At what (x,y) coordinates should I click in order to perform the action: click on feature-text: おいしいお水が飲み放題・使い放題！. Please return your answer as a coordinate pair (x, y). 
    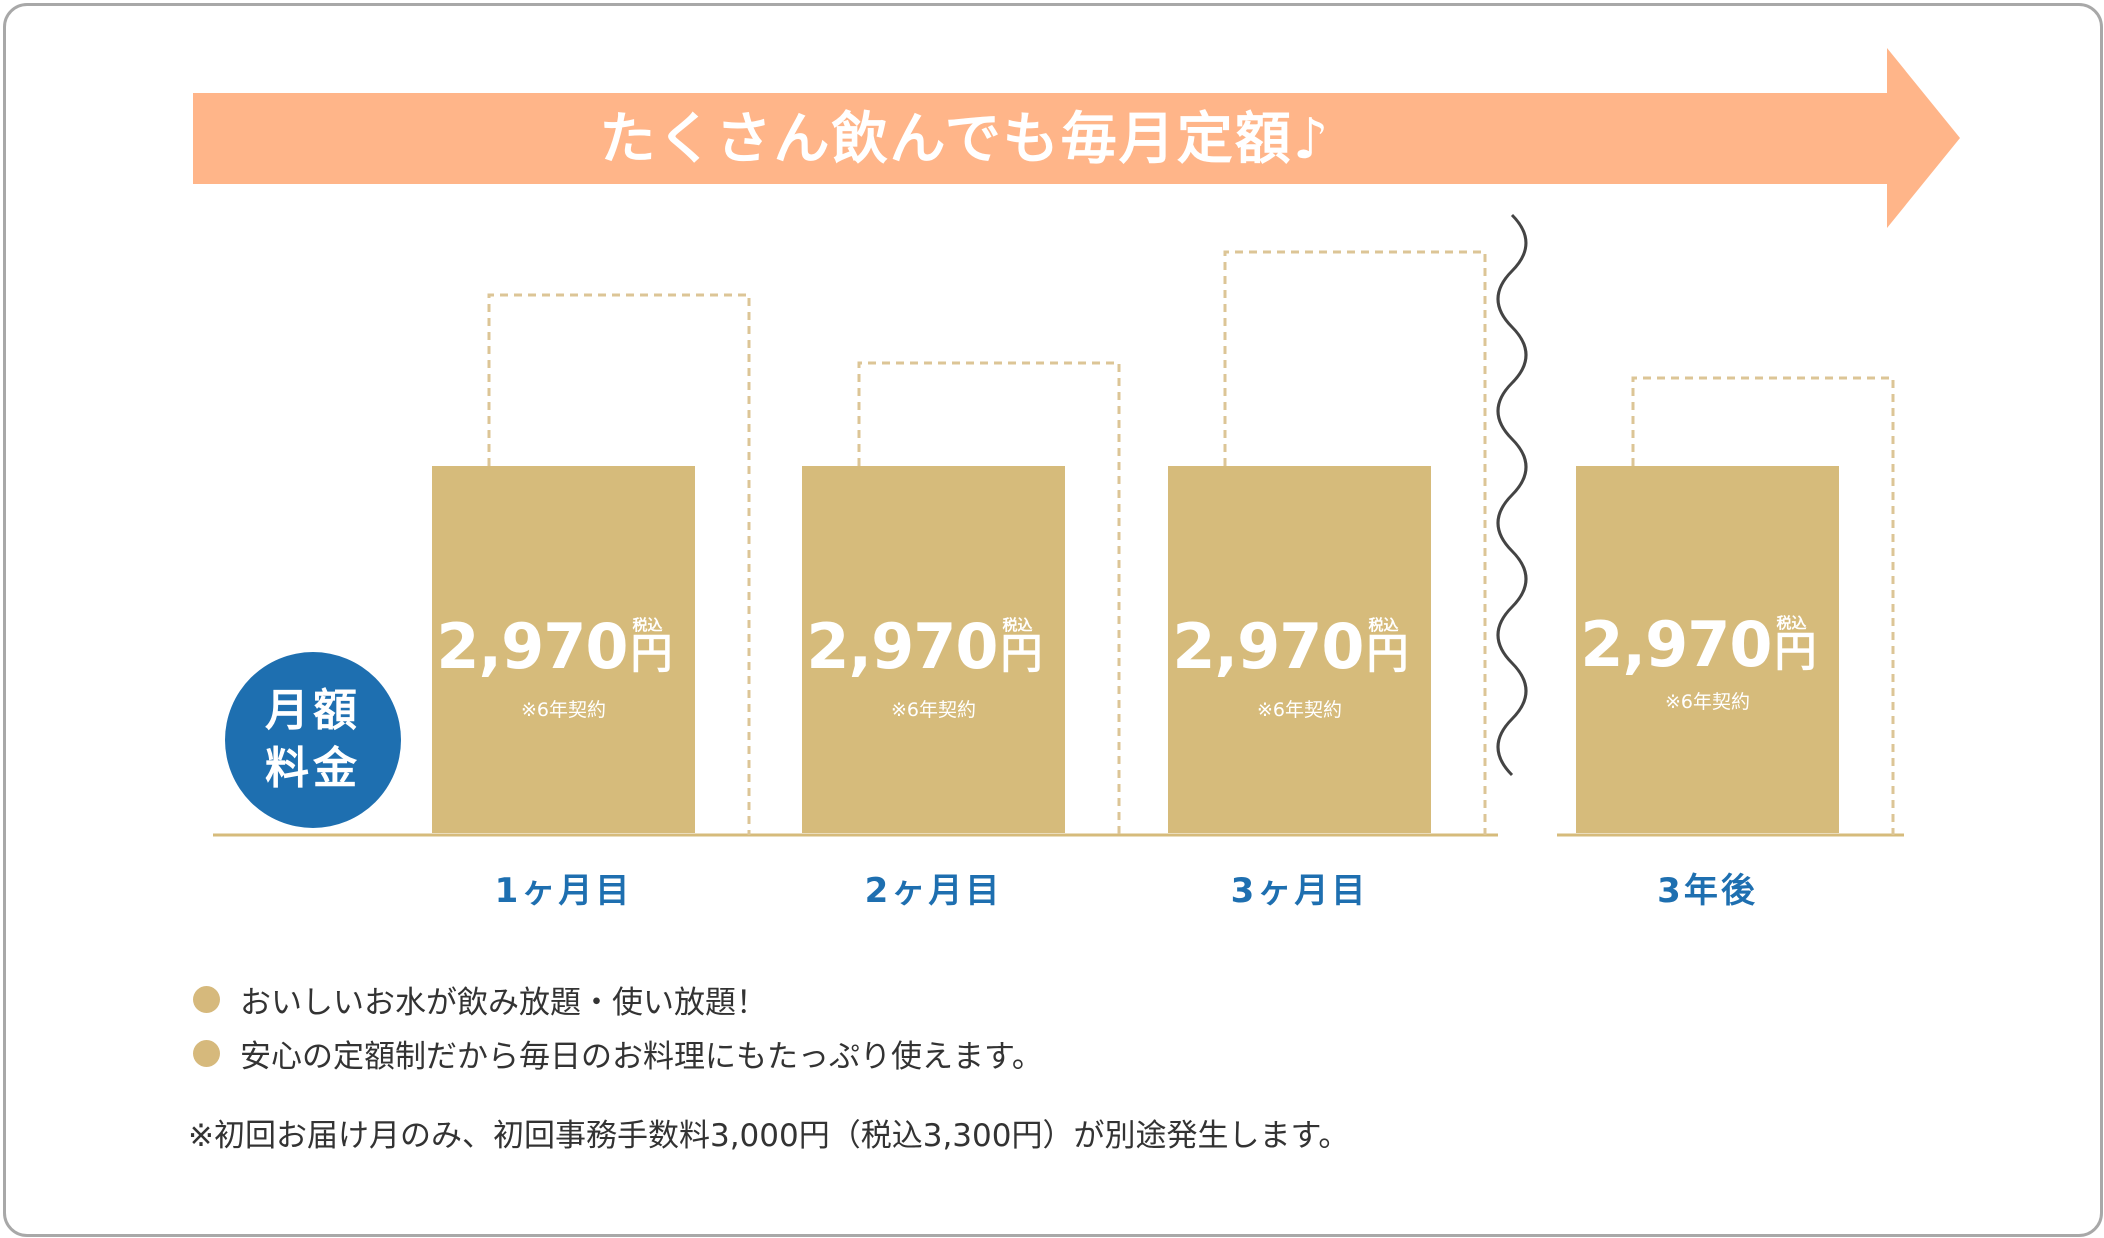
    Looking at the image, I should click on (503, 1002).